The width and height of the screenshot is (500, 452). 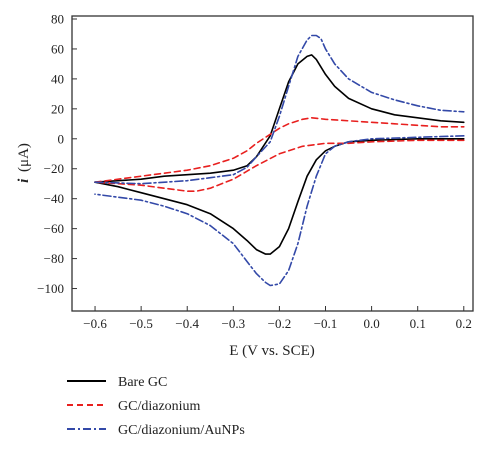 I want to click on legend-label-gc-diazonium: GC/diazonium, so click(x=159, y=406).